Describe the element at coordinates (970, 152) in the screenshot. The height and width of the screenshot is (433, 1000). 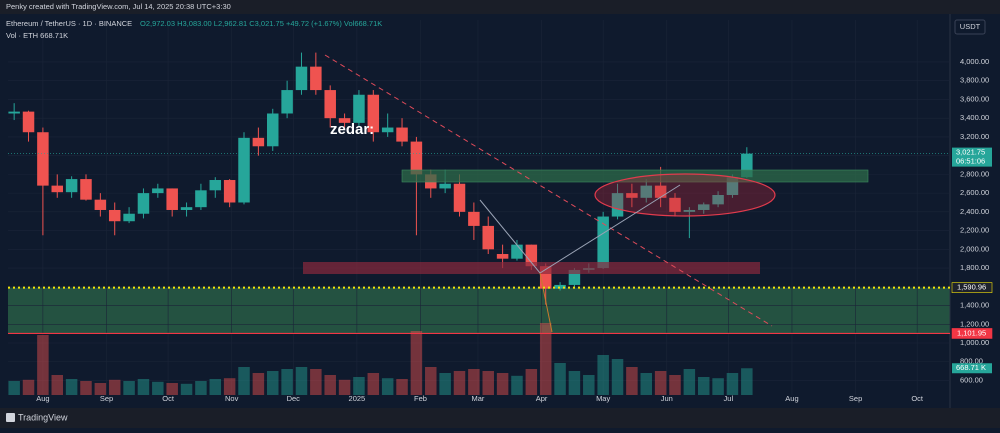
I see `last-price-label: 3,021.75` at that location.